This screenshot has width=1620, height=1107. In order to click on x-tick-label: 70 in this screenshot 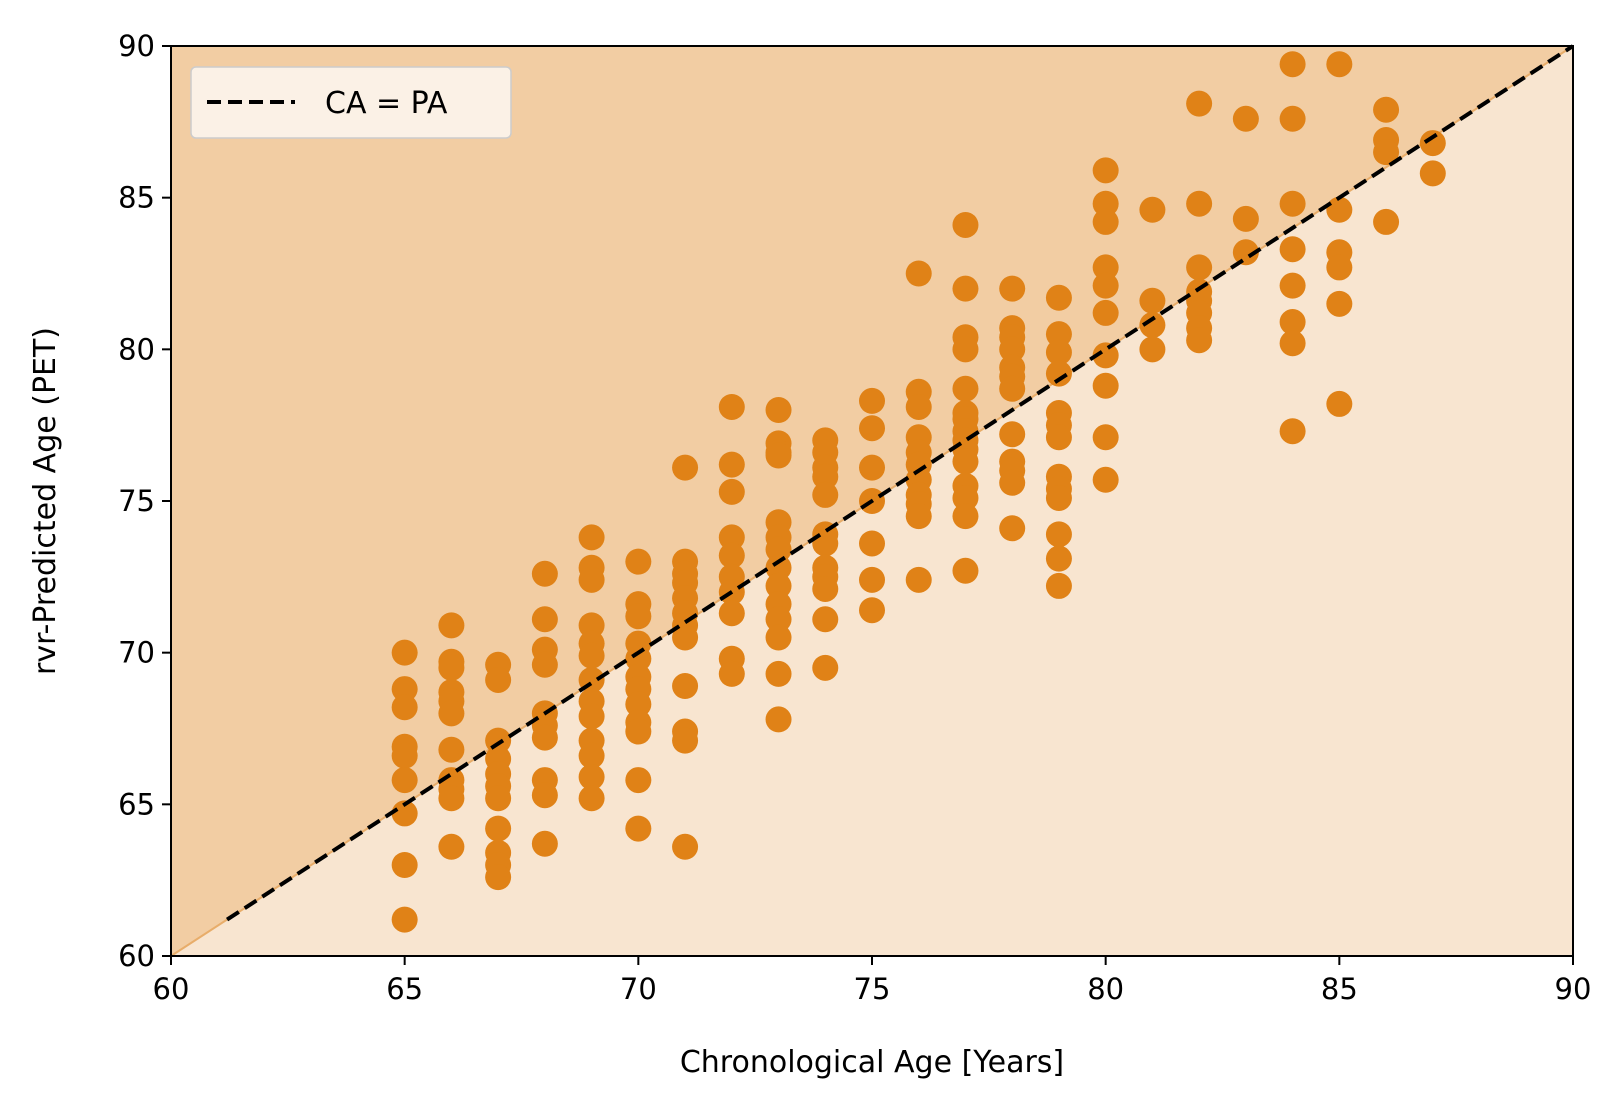, I will do `click(638, 989)`.